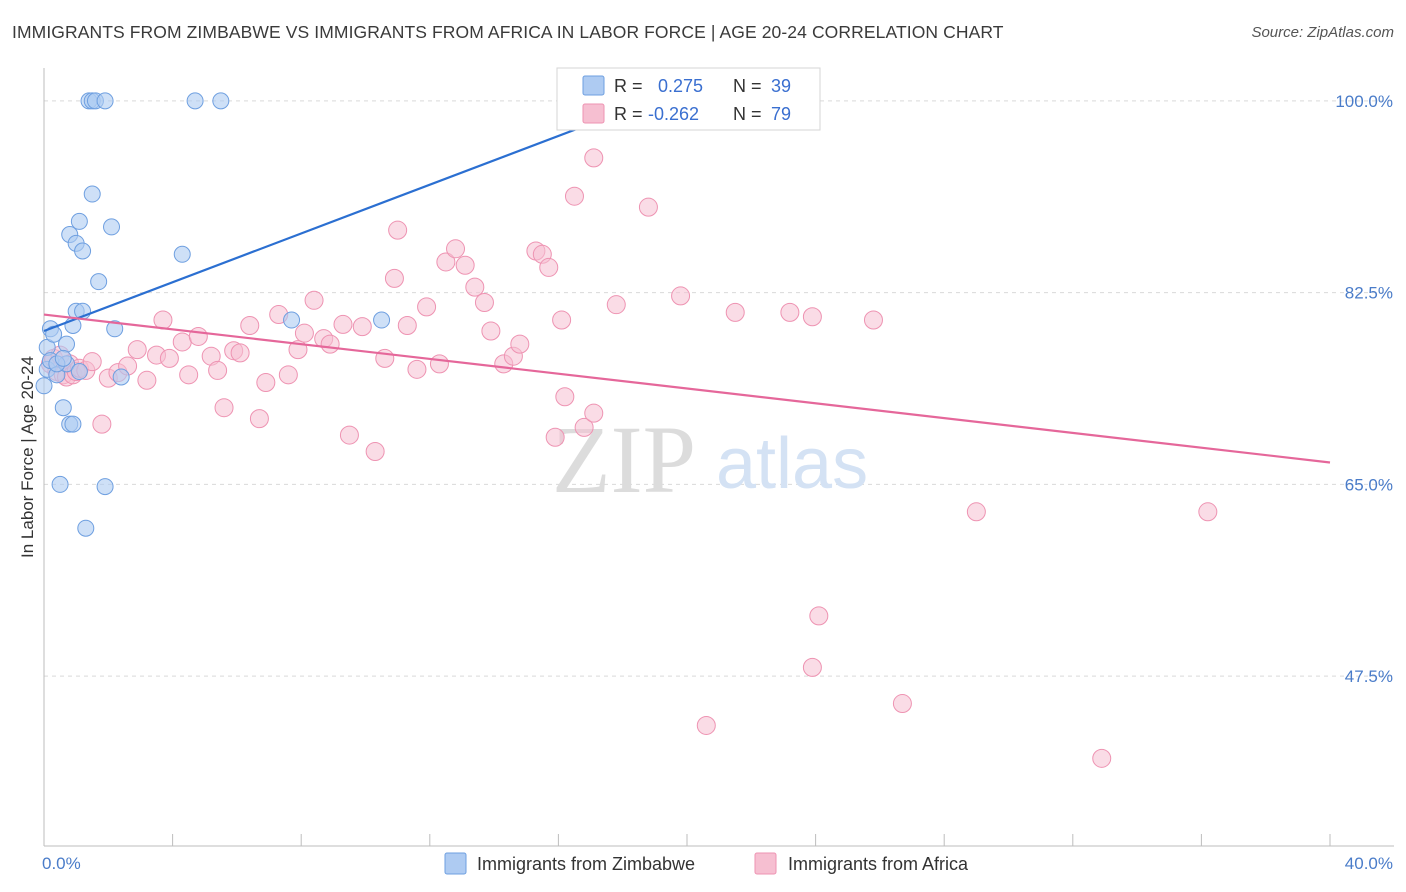  Describe the element at coordinates (688, 99) in the screenshot. I see `stats-legend: R = 0.275 N = 39 R = -0.262 N = 79` at that location.